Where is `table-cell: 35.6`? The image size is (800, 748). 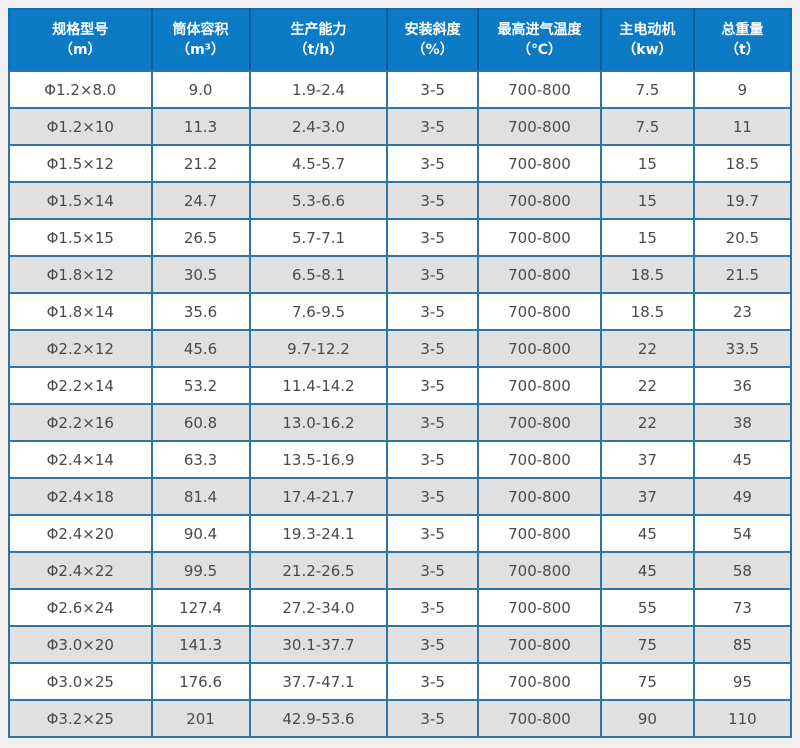 table-cell: 35.6 is located at coordinates (200, 311).